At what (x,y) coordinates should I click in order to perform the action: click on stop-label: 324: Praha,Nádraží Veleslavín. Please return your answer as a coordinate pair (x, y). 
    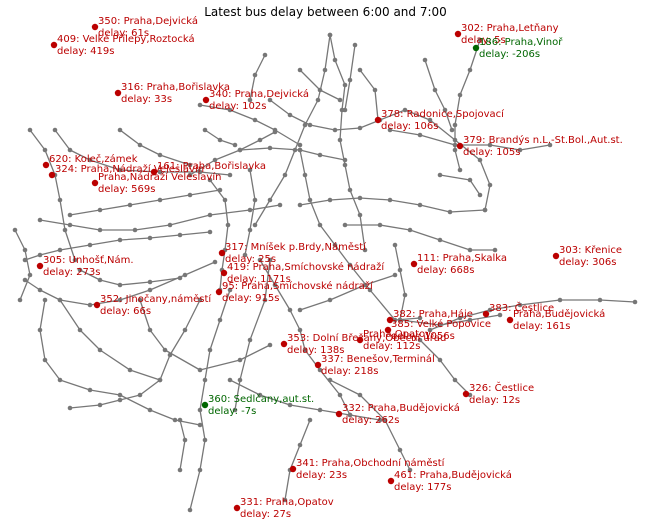
    Looking at the image, I should click on (129, 169).